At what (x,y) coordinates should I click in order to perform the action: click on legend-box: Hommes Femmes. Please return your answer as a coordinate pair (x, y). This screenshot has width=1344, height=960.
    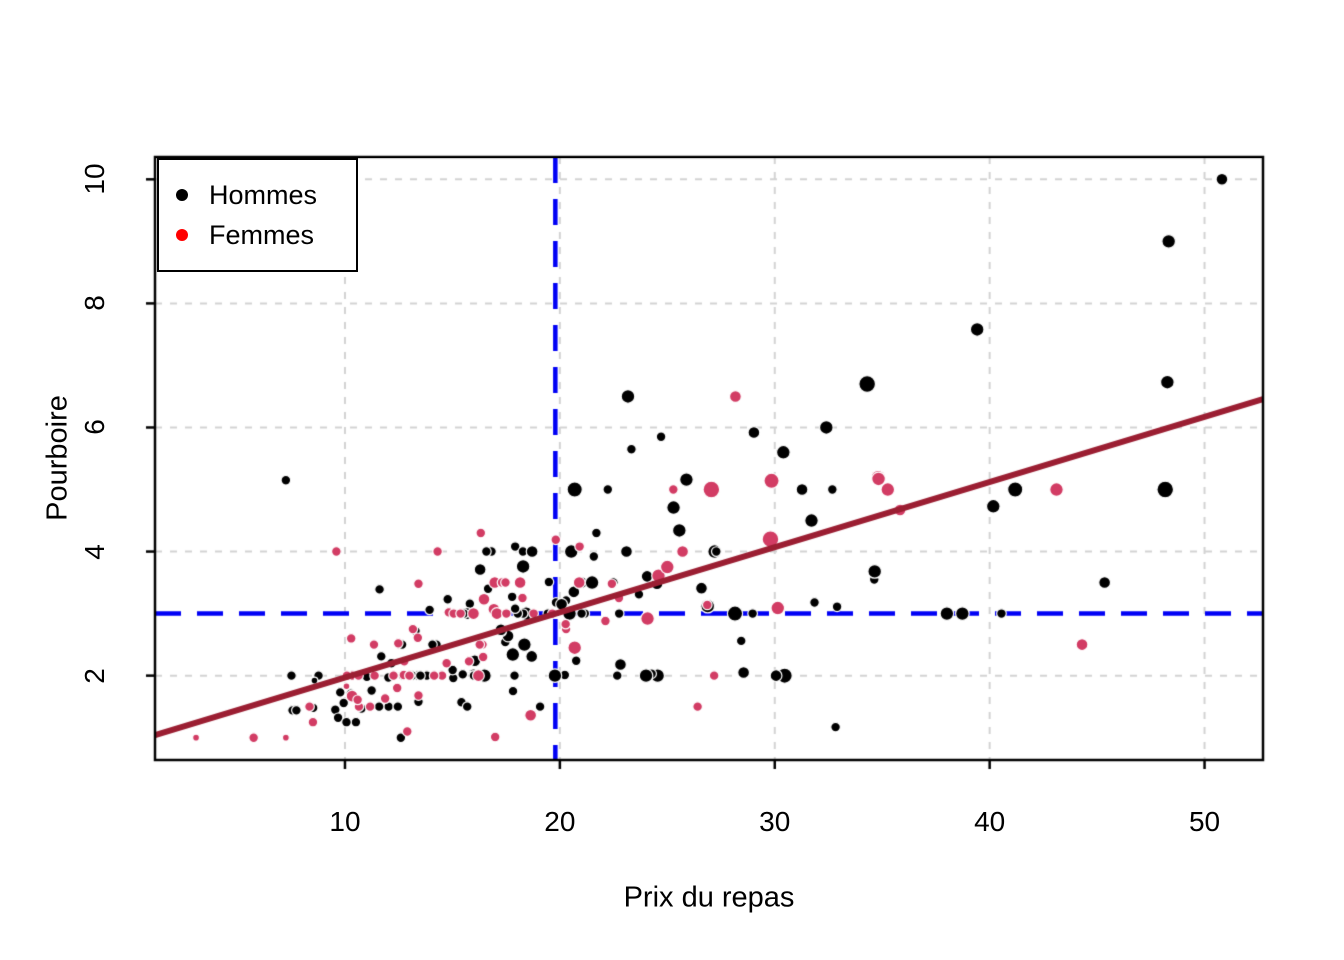
    Looking at the image, I should click on (257, 215).